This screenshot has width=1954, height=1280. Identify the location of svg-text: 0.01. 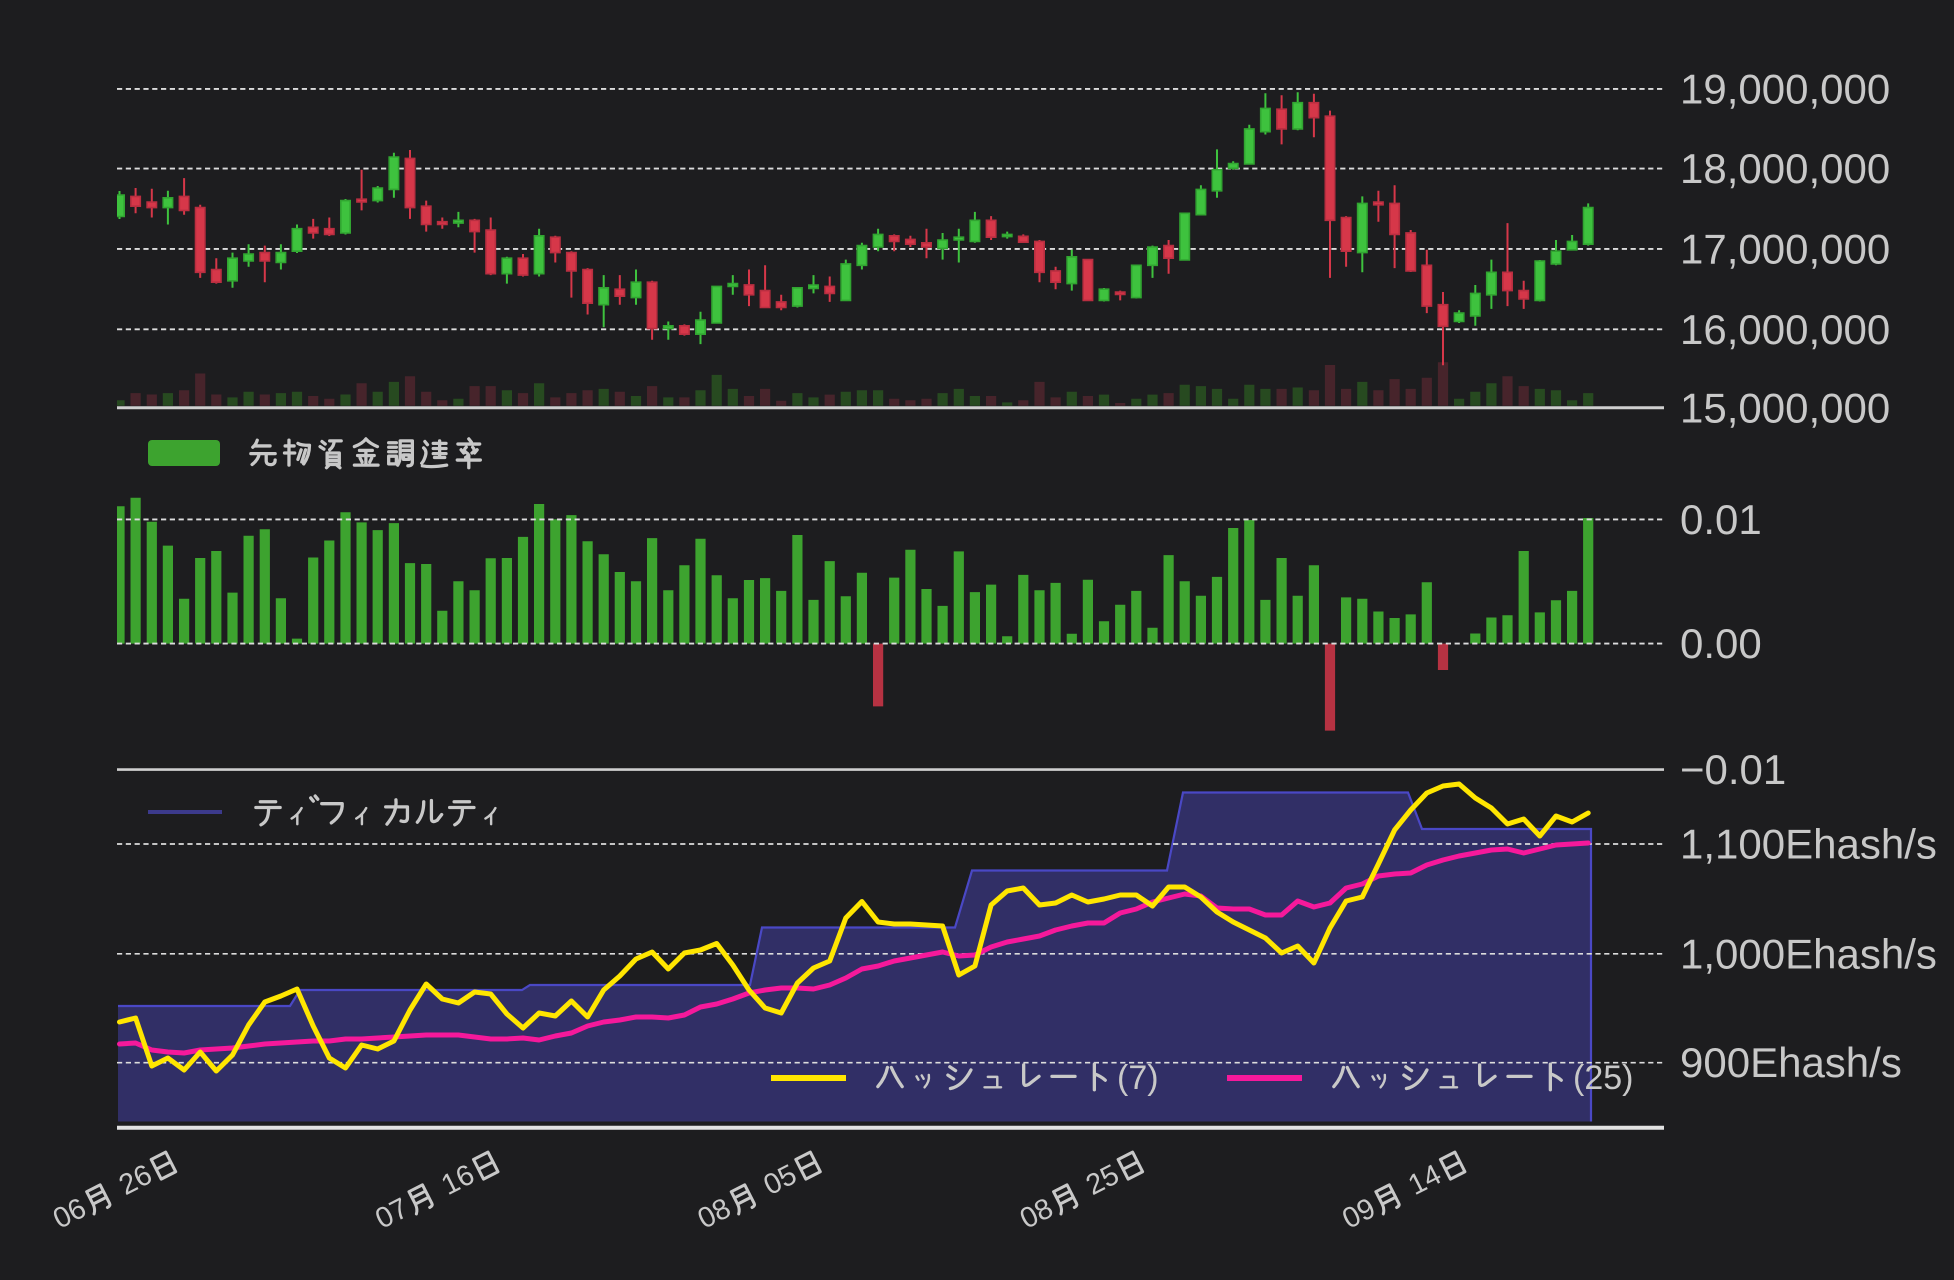
(1721, 519).